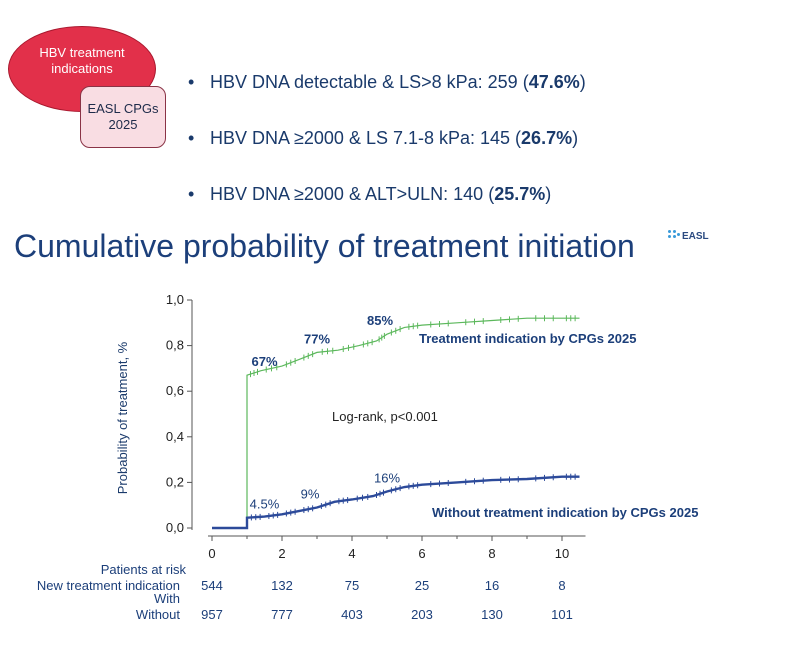  Describe the element at coordinates (175, 436) in the screenshot. I see `y-tick-label: 0,4` at that location.